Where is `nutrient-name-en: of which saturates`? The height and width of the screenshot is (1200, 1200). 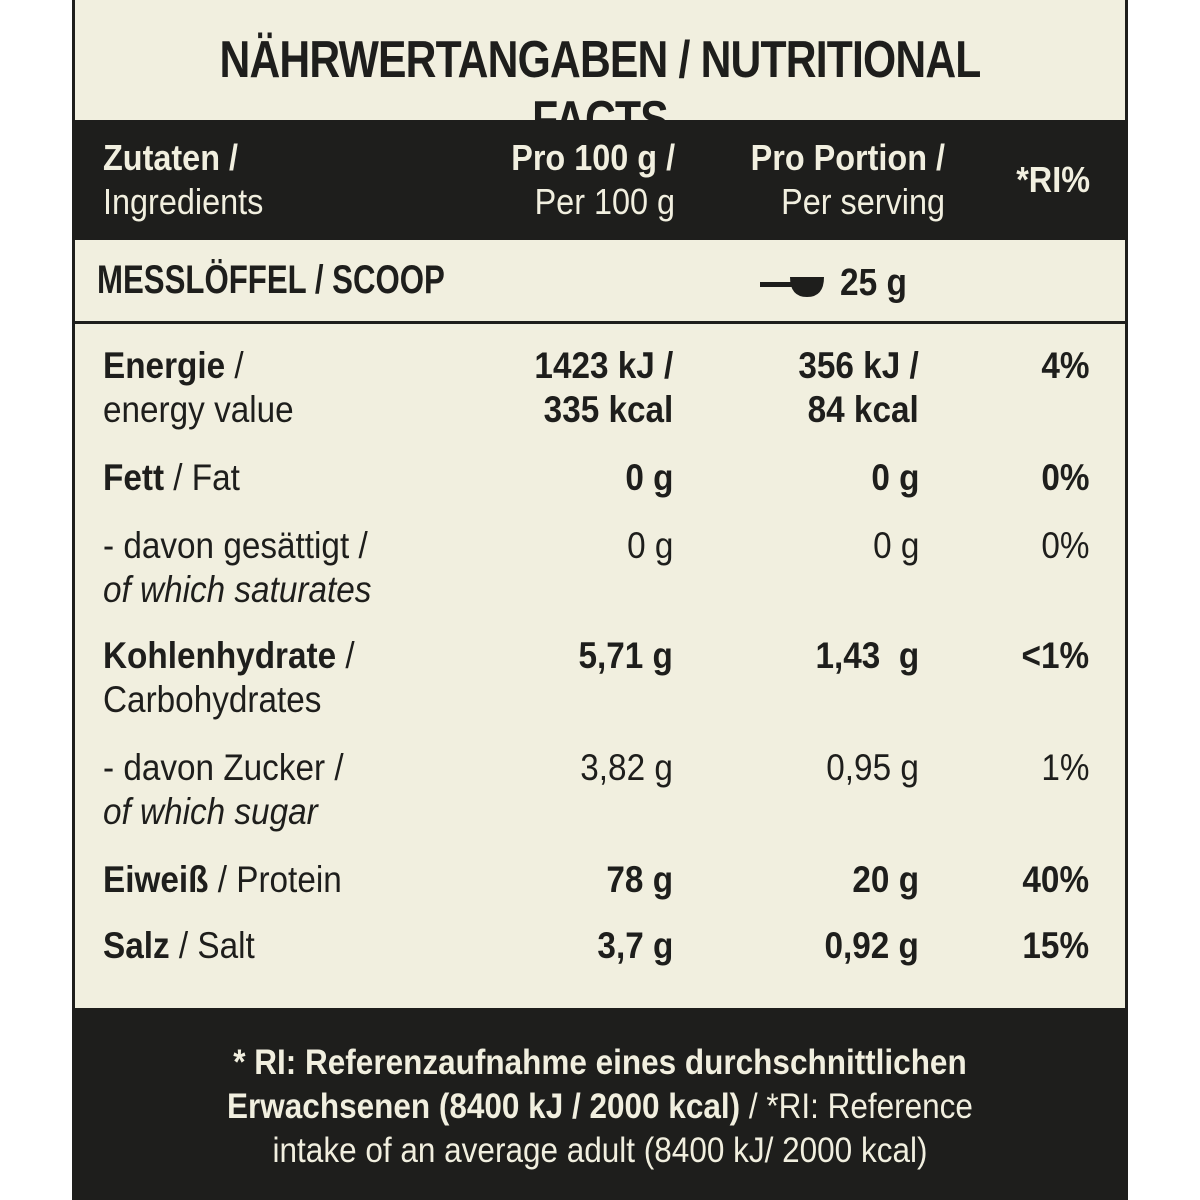 nutrient-name-en: of which saturates is located at coordinates (237, 589).